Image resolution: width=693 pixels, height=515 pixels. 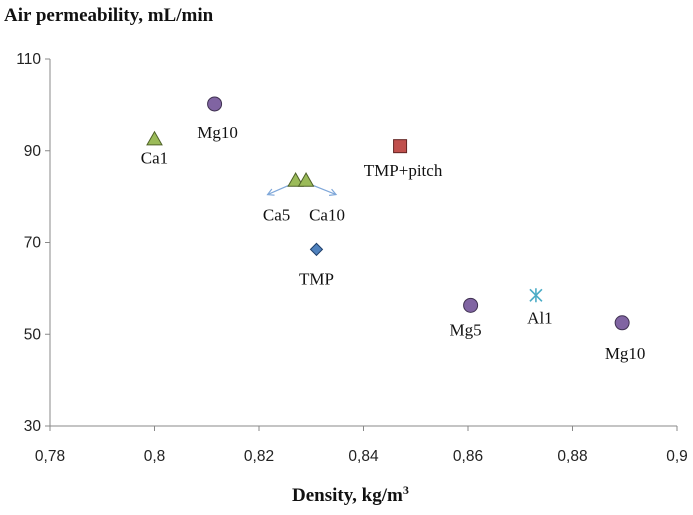 I want to click on label-ca5-2: Ca5, so click(x=276, y=215).